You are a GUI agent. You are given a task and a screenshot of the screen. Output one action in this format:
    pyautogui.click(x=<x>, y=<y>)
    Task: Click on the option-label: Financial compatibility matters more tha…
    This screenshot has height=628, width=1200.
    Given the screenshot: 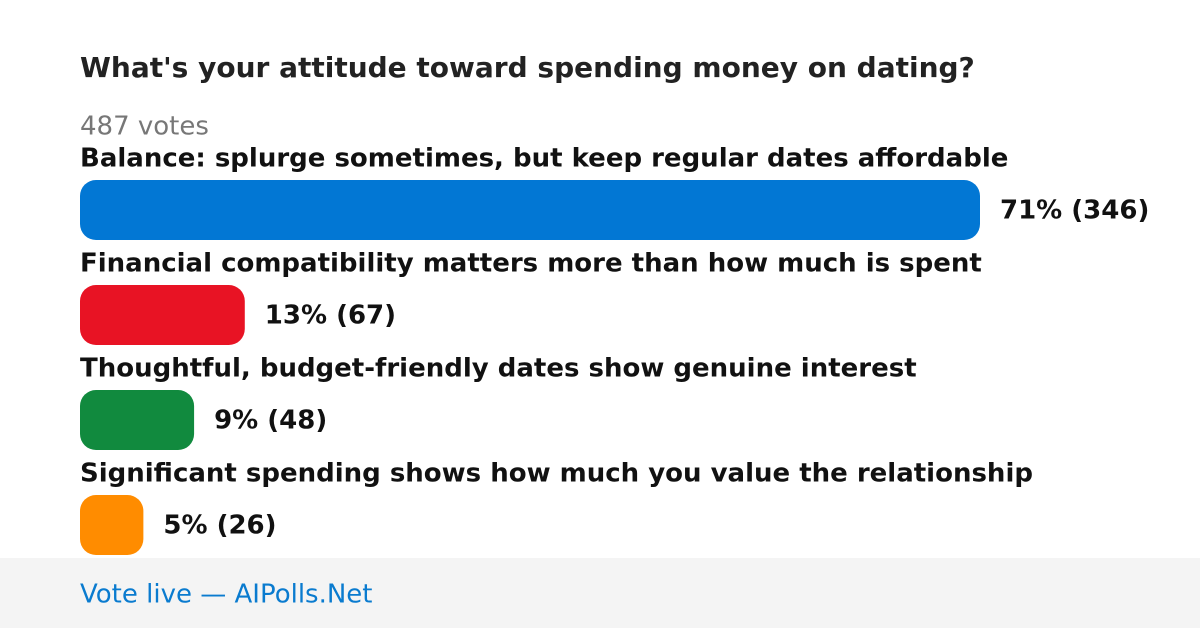 What is the action you would take?
    pyautogui.click(x=531, y=264)
    